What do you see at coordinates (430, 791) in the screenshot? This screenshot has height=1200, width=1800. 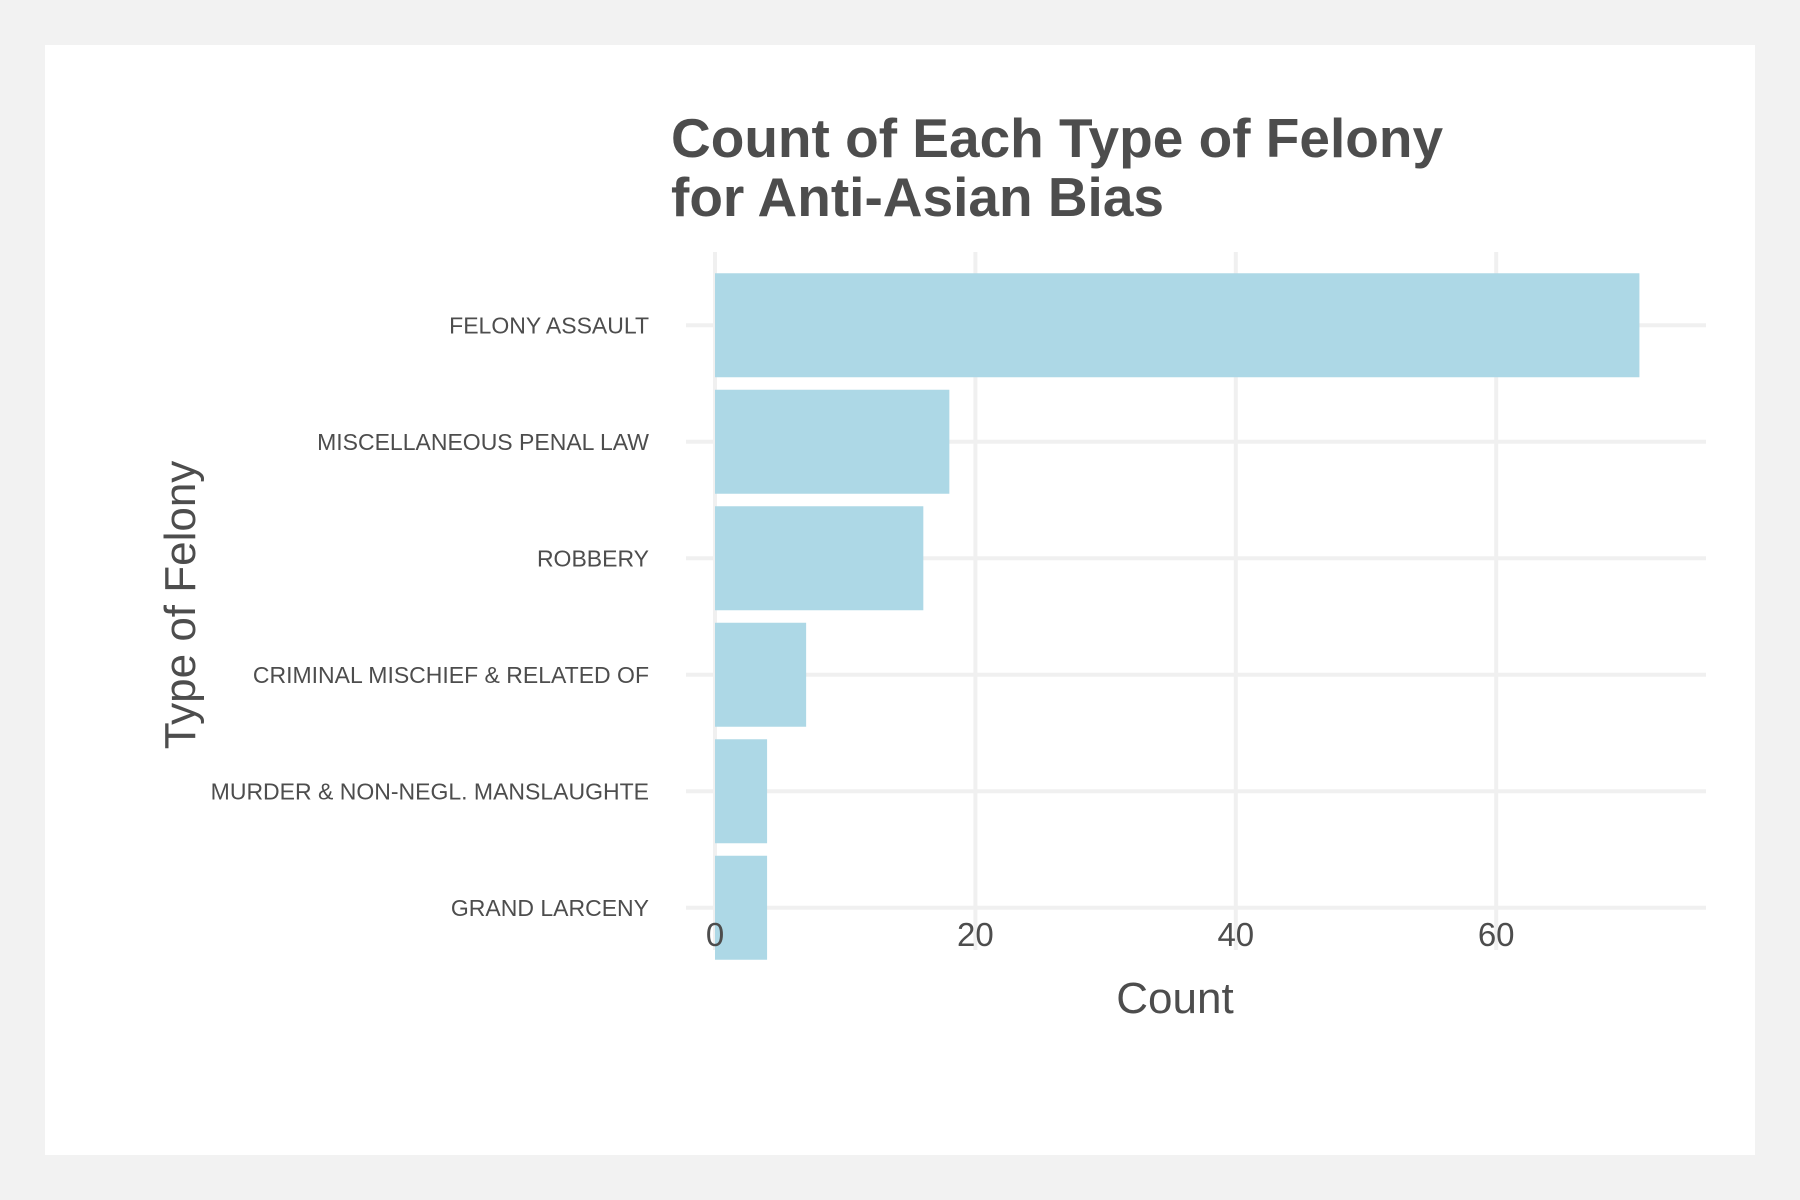 I see `category-label: MURDER & NON-NEGL. MANSLAUGHTE` at bounding box center [430, 791].